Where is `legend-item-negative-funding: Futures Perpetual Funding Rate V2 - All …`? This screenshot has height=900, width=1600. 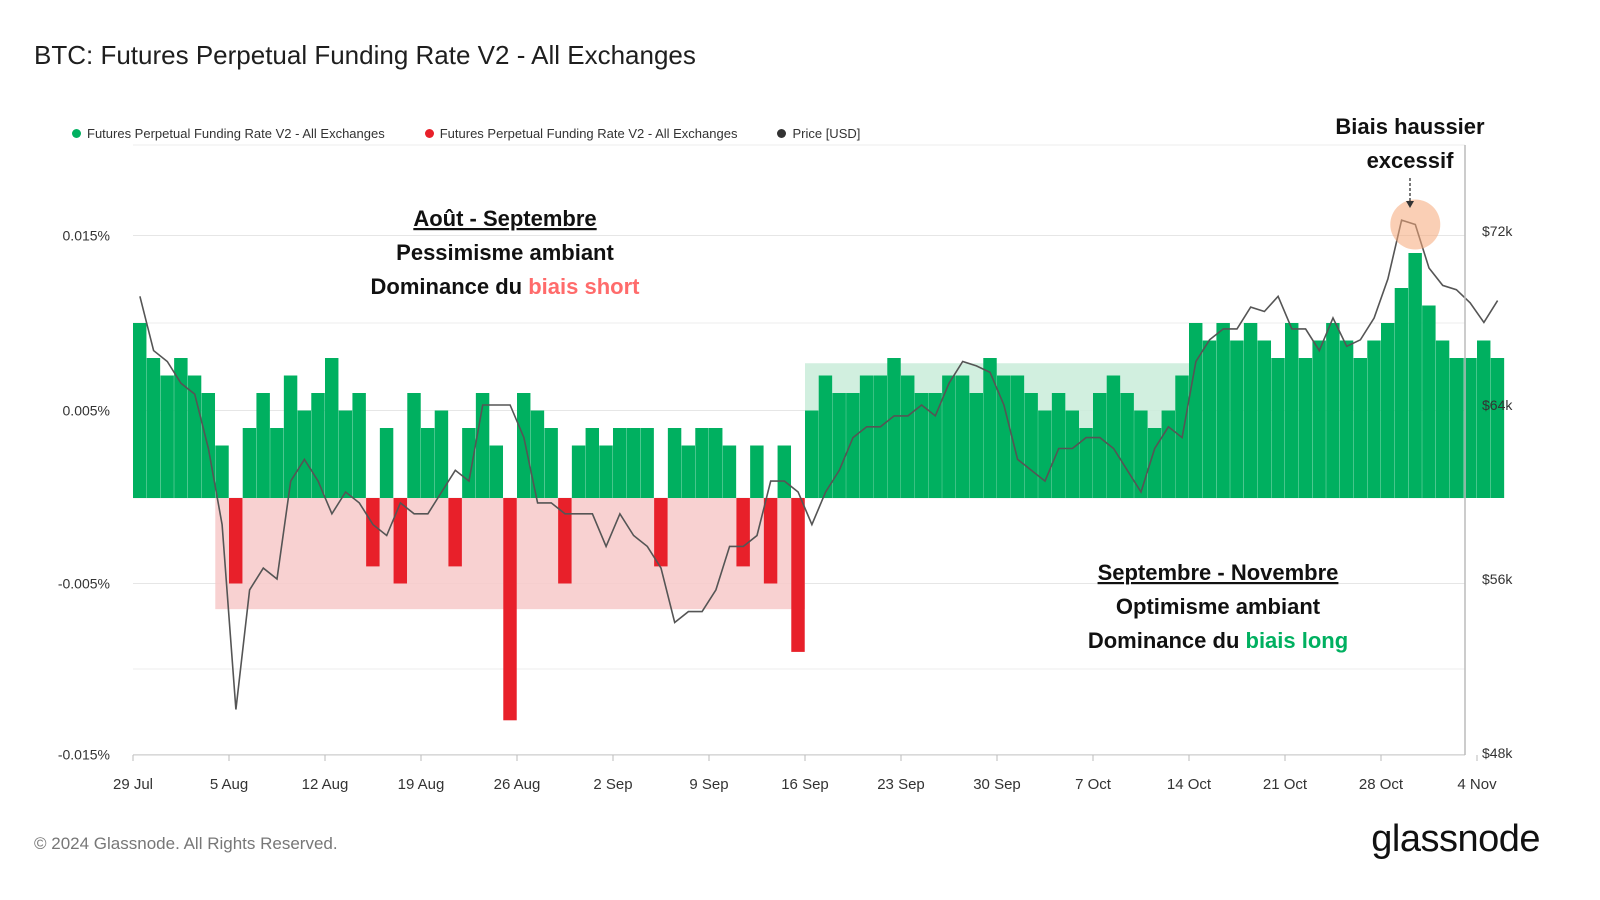 legend-item-negative-funding: Futures Perpetual Funding Rate V2 - All … is located at coordinates (581, 133).